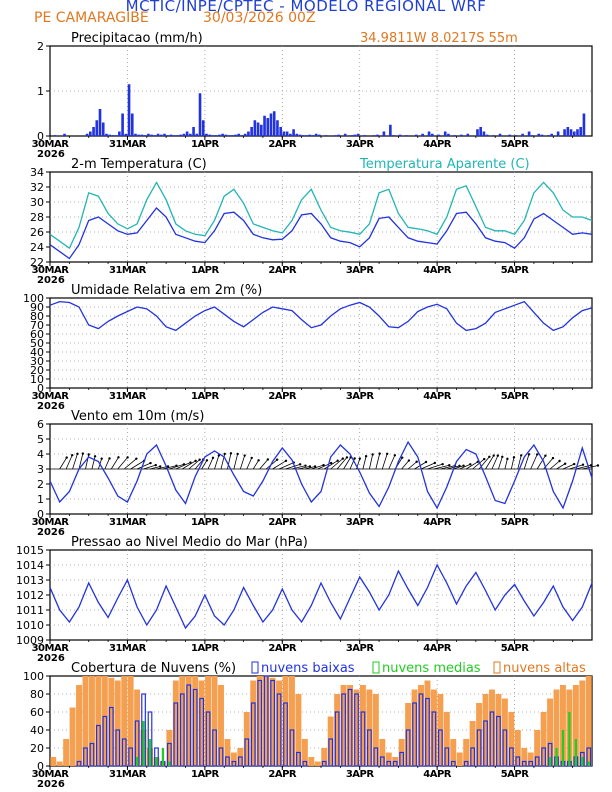 Image resolution: width=612 pixels, height=792 pixels. Describe the element at coordinates (51, 774) in the screenshot. I see `clouds-xtick-label: 30MAR` at that location.